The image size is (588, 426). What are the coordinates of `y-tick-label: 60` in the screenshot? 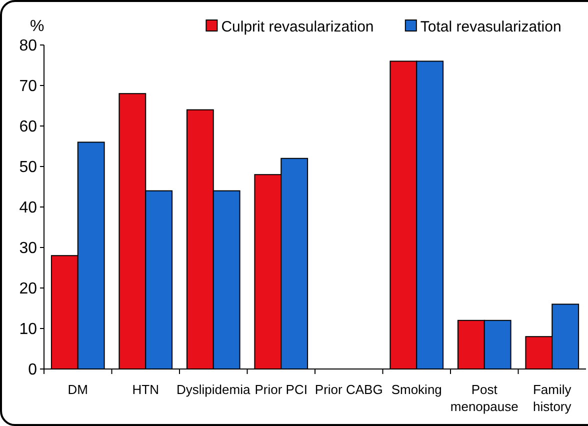 It's located at (28, 127).